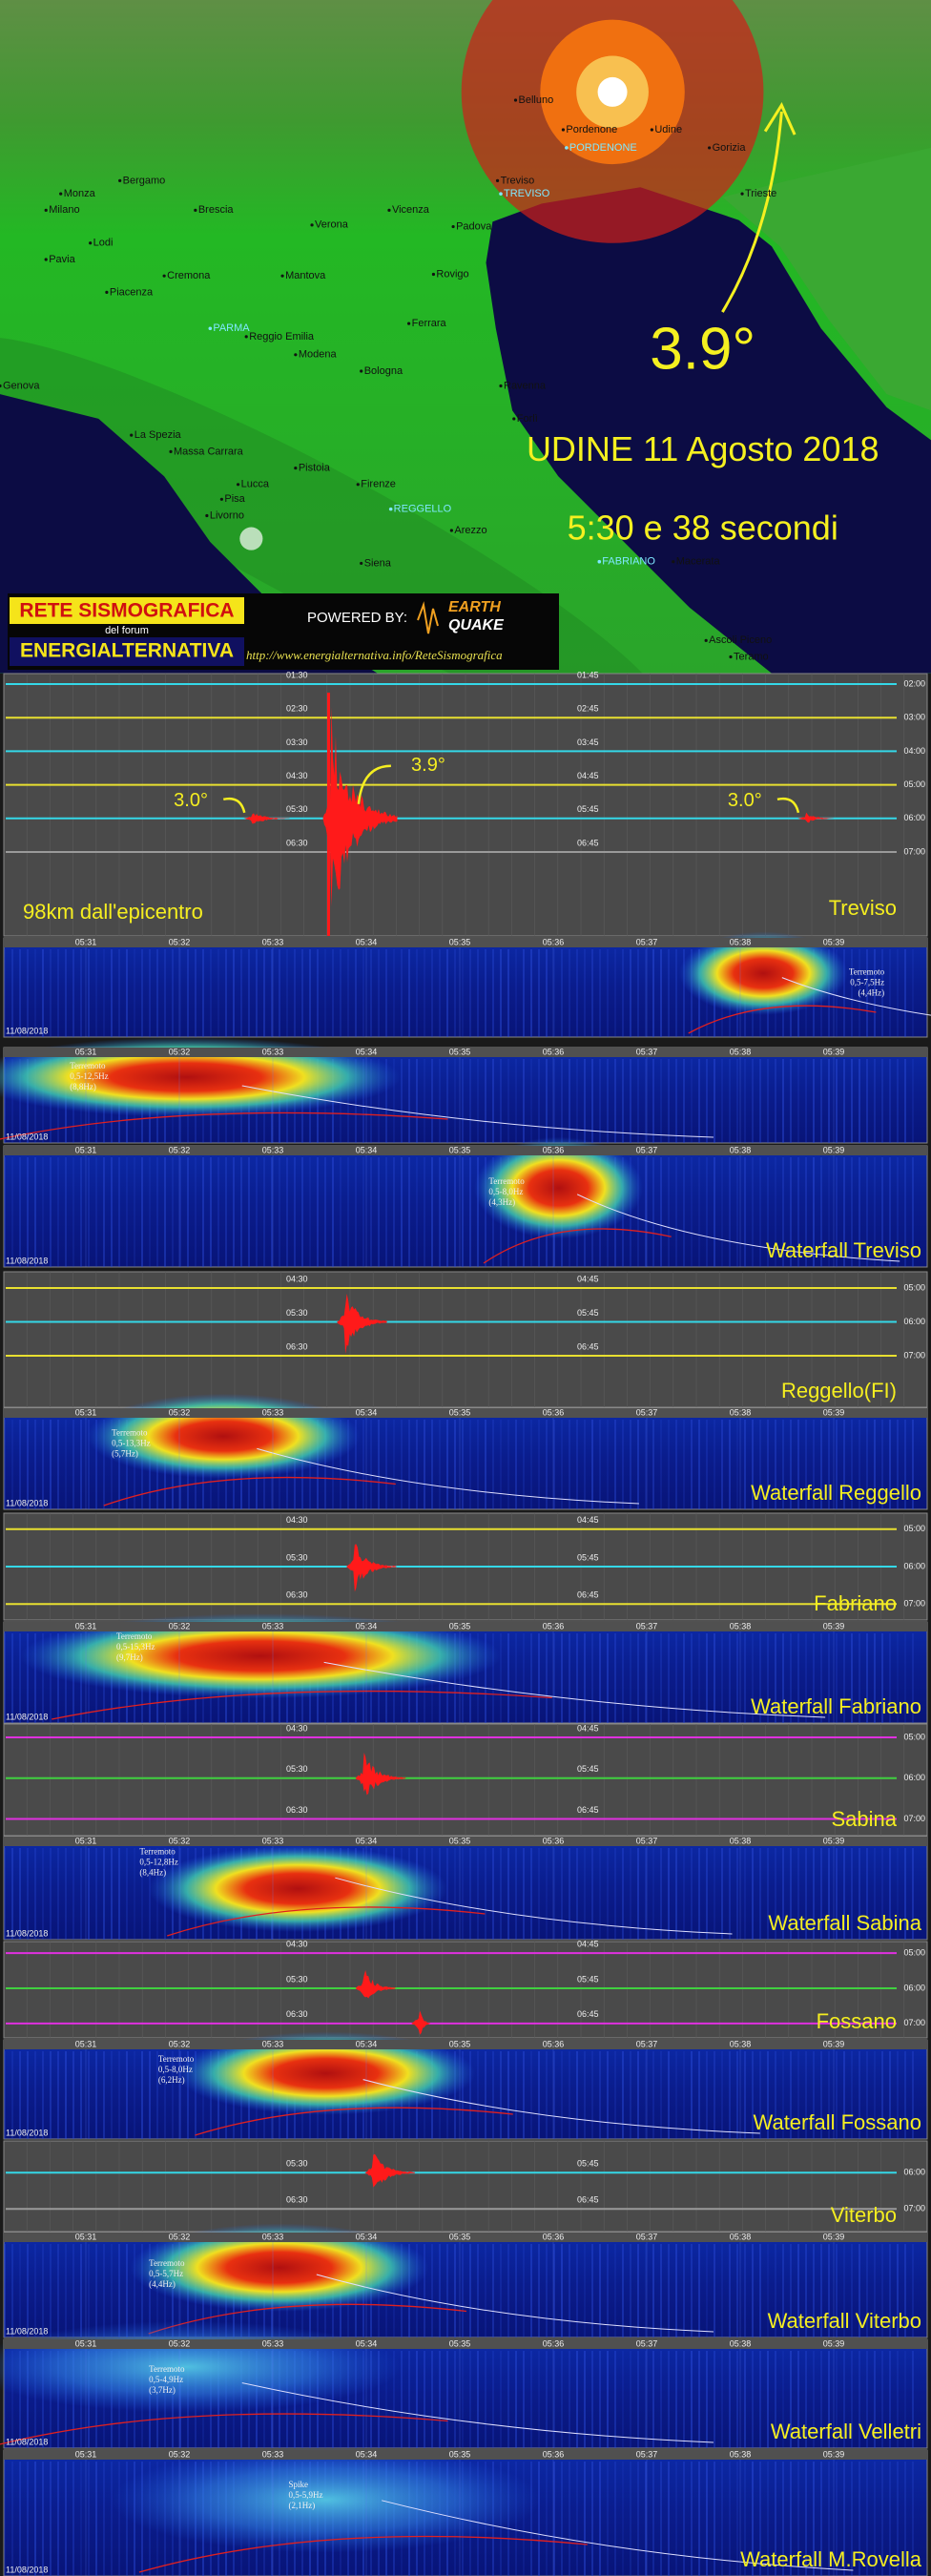 This screenshot has height=2576, width=931. What do you see at coordinates (843, 1250) in the screenshot?
I see `panel-title: Waterfall Treviso` at bounding box center [843, 1250].